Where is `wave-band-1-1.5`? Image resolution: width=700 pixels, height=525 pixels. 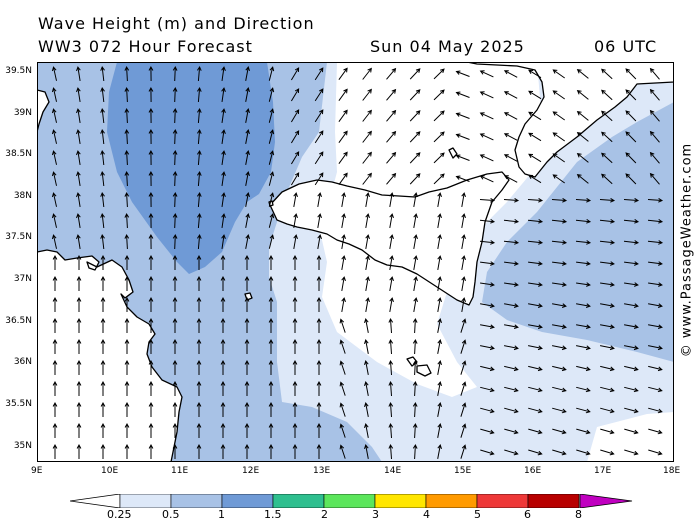
wave-band-1-1.5 is located at coordinates (191, 168).